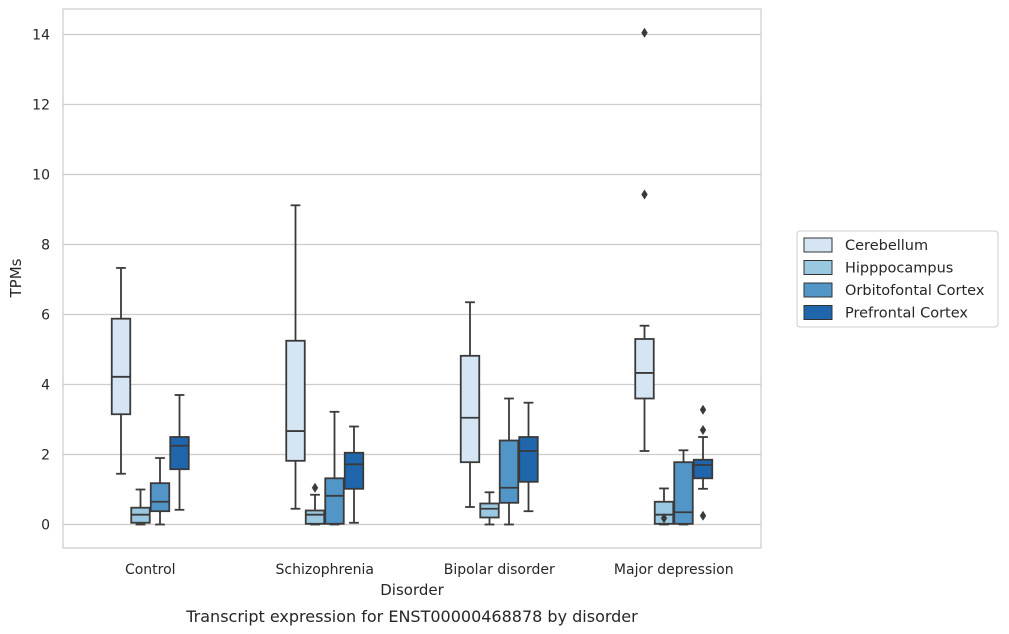 The width and height of the screenshot is (1009, 634). Describe the element at coordinates (45, 456) in the screenshot. I see `y-tick-label: 2` at that location.